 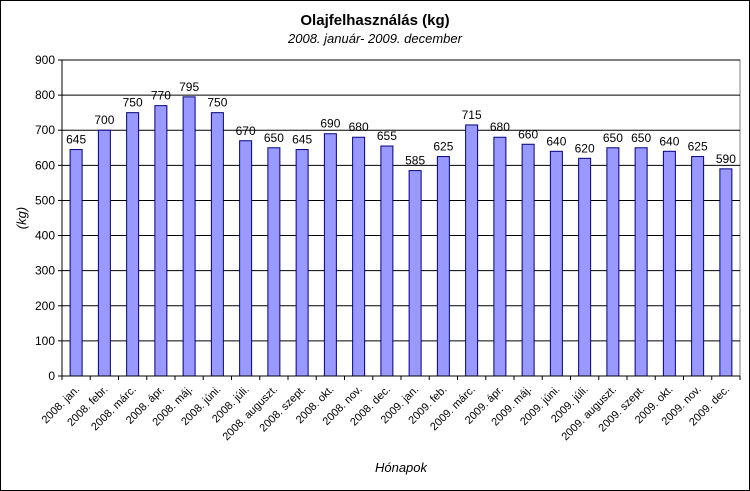 I want to click on data-label: 700, so click(x=104, y=120).